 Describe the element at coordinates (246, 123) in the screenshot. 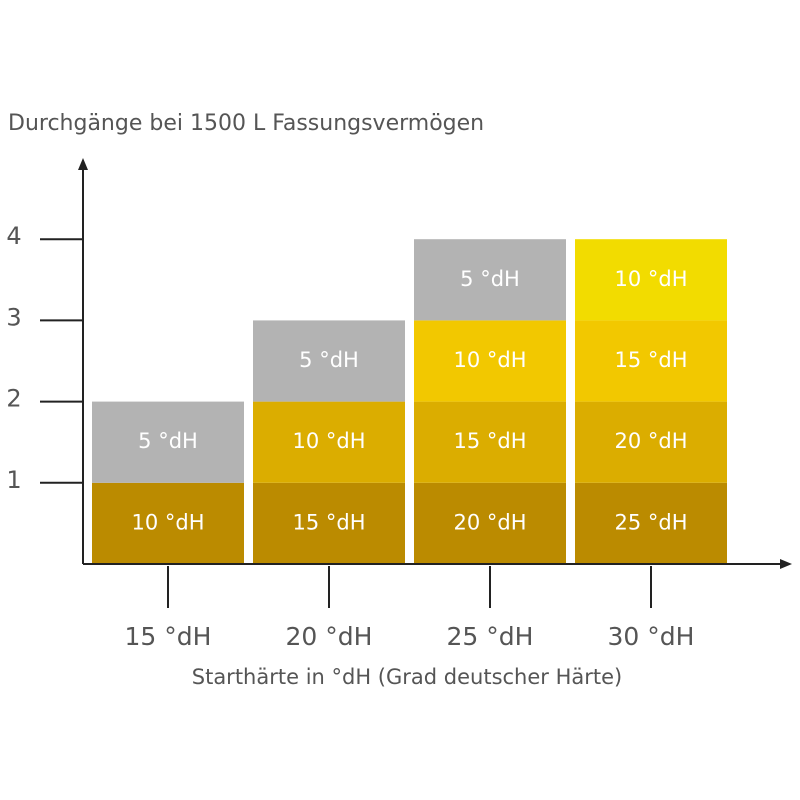

I see `chart-title: Durchgänge bei 1500 L Fassungsvermögen` at that location.